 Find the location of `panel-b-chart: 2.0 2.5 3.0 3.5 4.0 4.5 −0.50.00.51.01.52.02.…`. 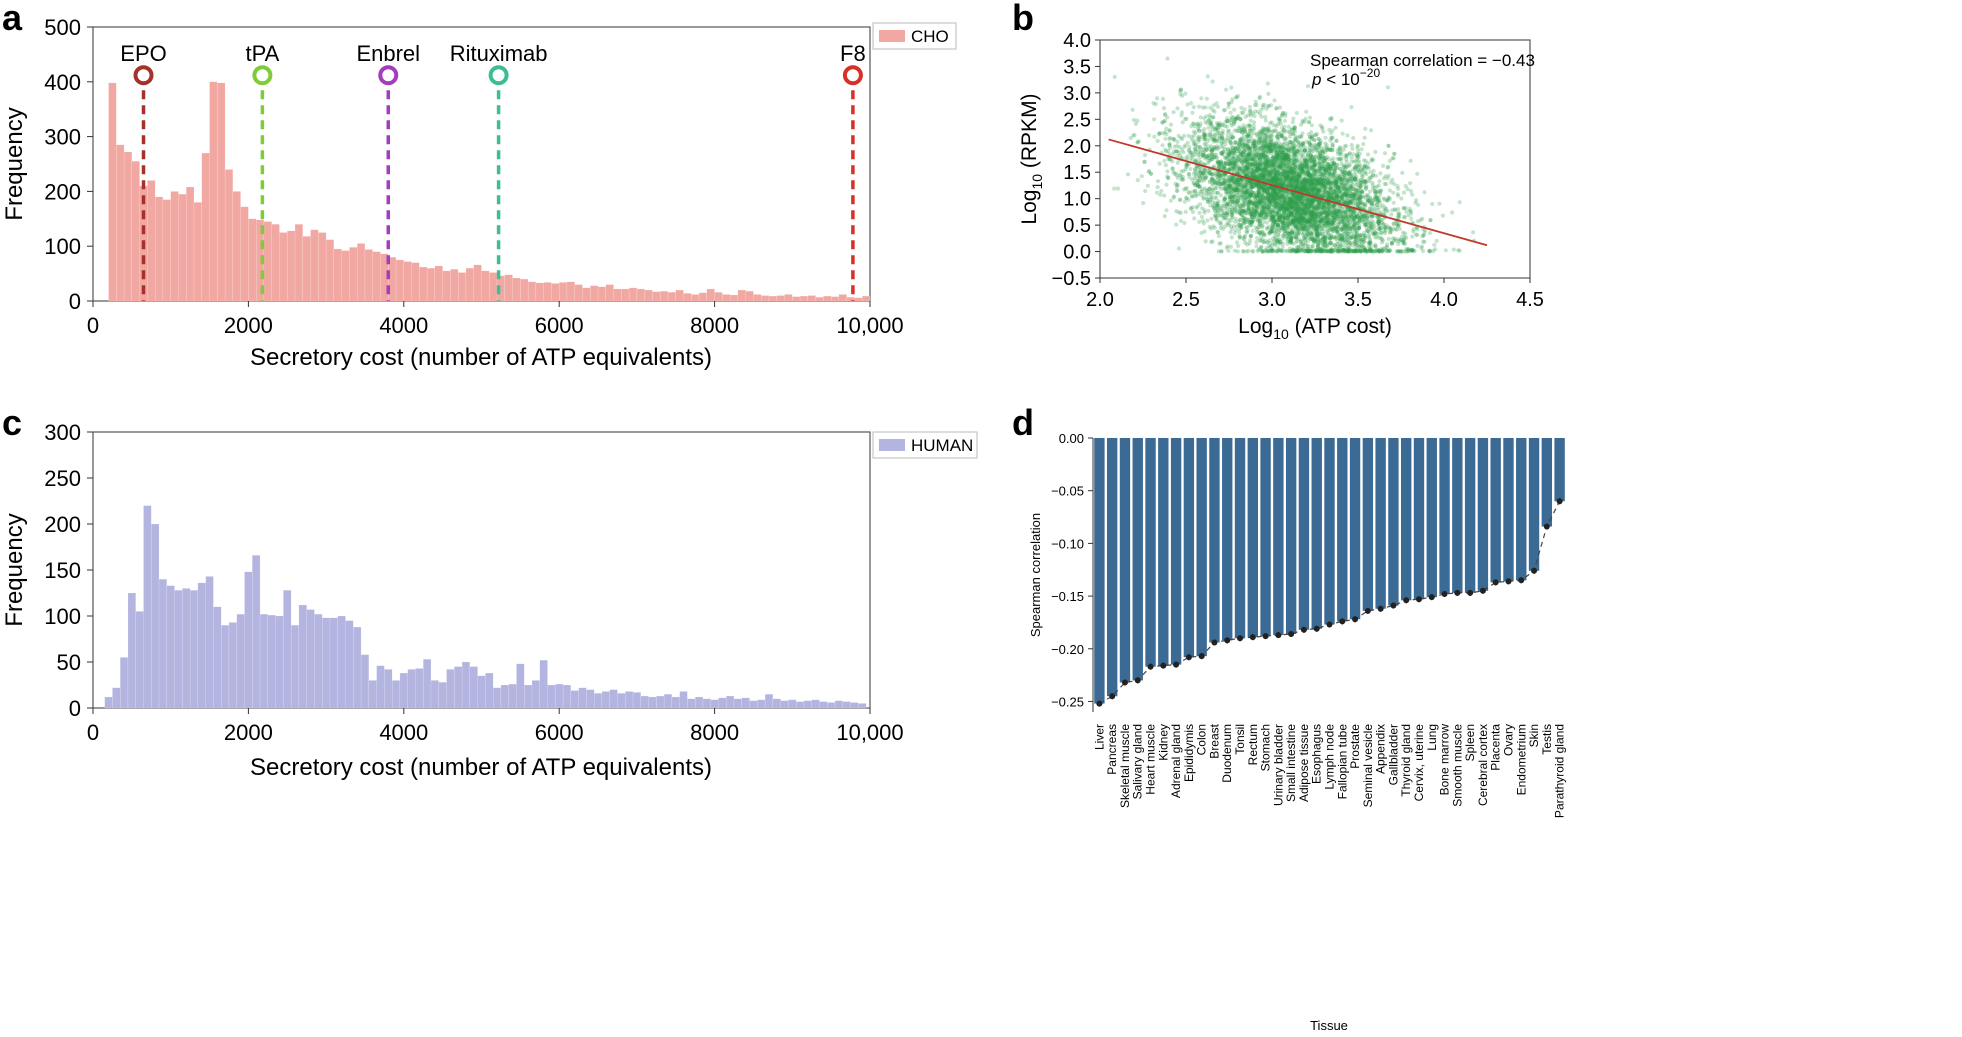

panel-b-chart: 2.0 2.5 3.0 3.5 4.0 4.5 −0.50.00.51.01.52.02.… is located at coordinates (1281, 186).